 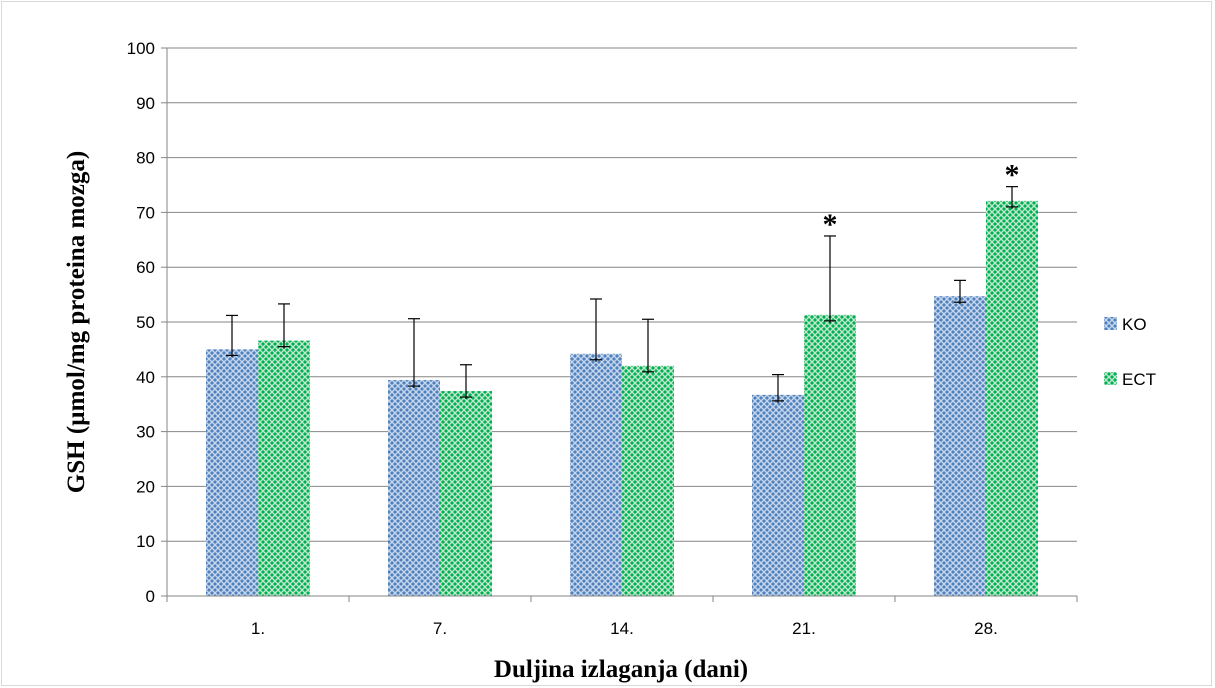 What do you see at coordinates (440, 628) in the screenshot?
I see `x-tick-label: 7.` at bounding box center [440, 628].